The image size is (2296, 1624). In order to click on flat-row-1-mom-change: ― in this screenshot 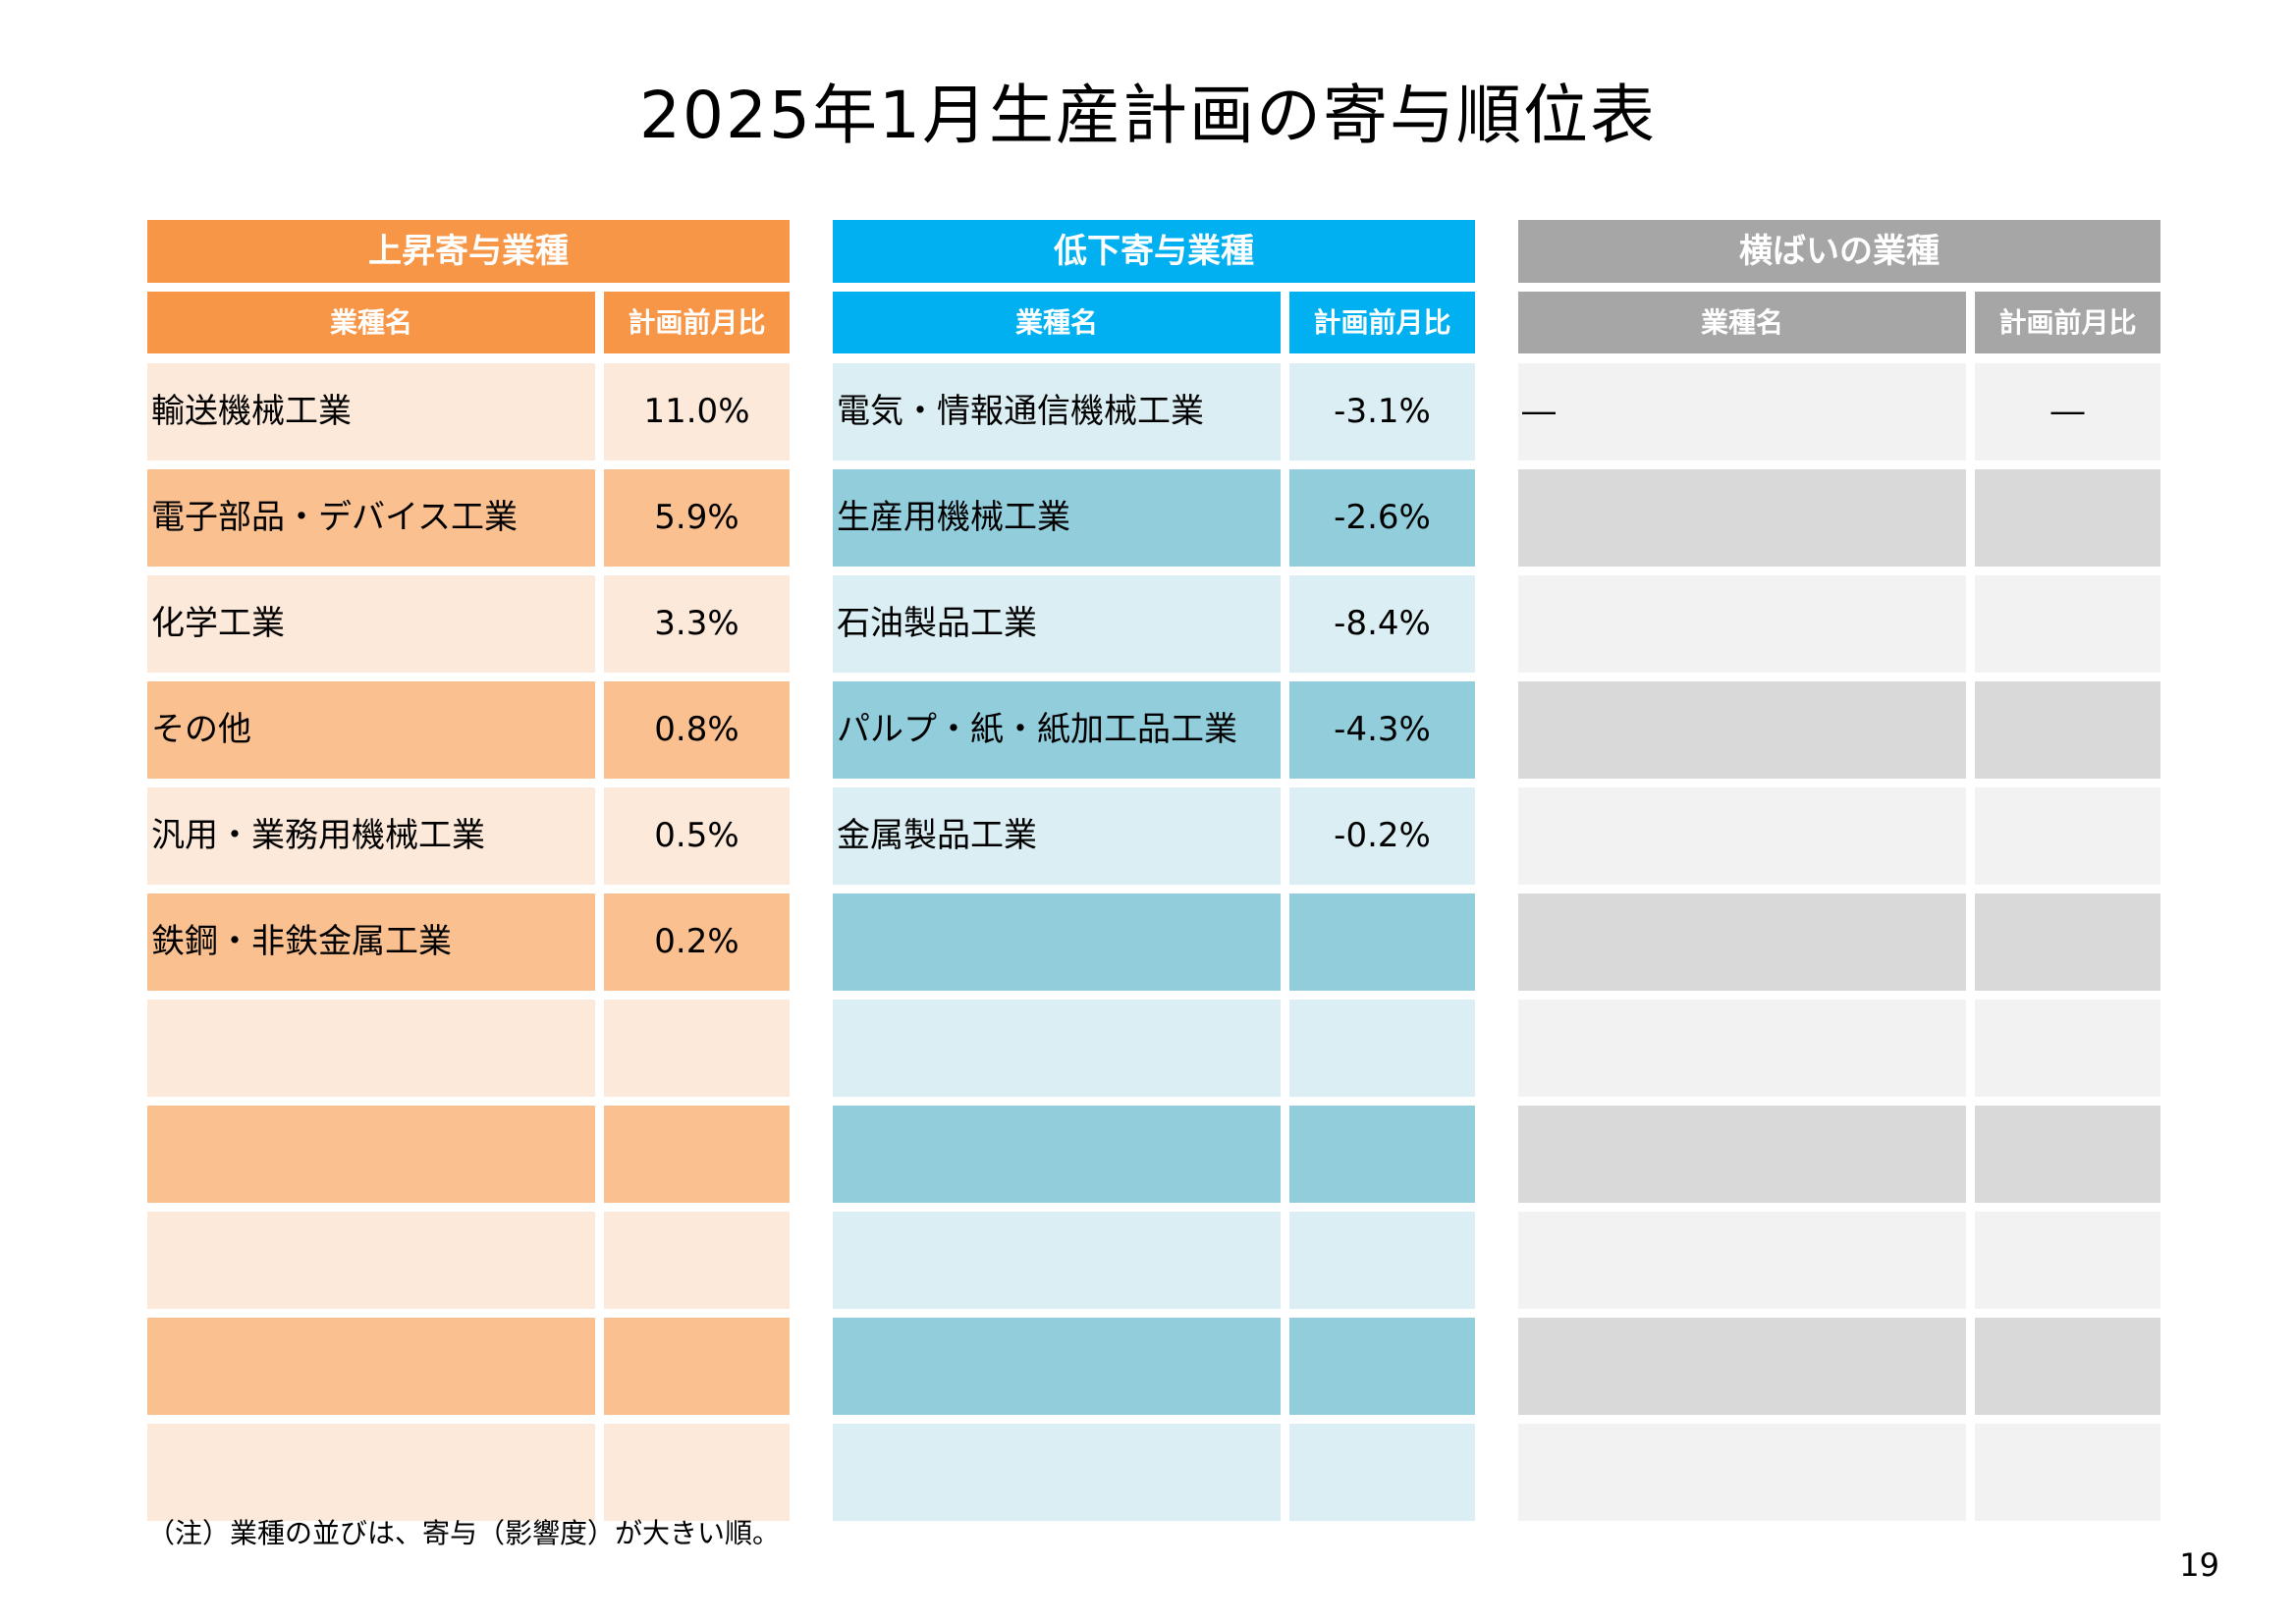, I will do `click(2067, 411)`.